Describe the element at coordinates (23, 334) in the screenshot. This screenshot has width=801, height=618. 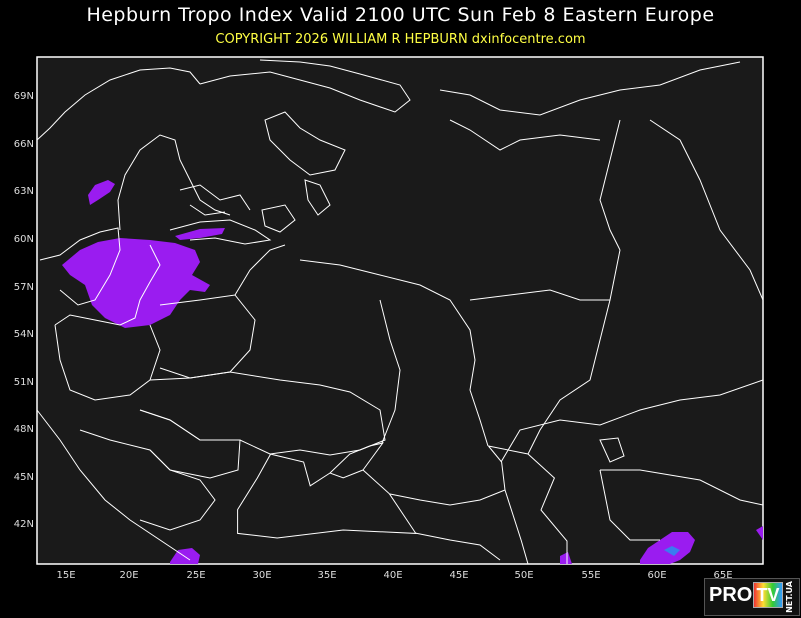
I see `lat-label: 54N` at that location.